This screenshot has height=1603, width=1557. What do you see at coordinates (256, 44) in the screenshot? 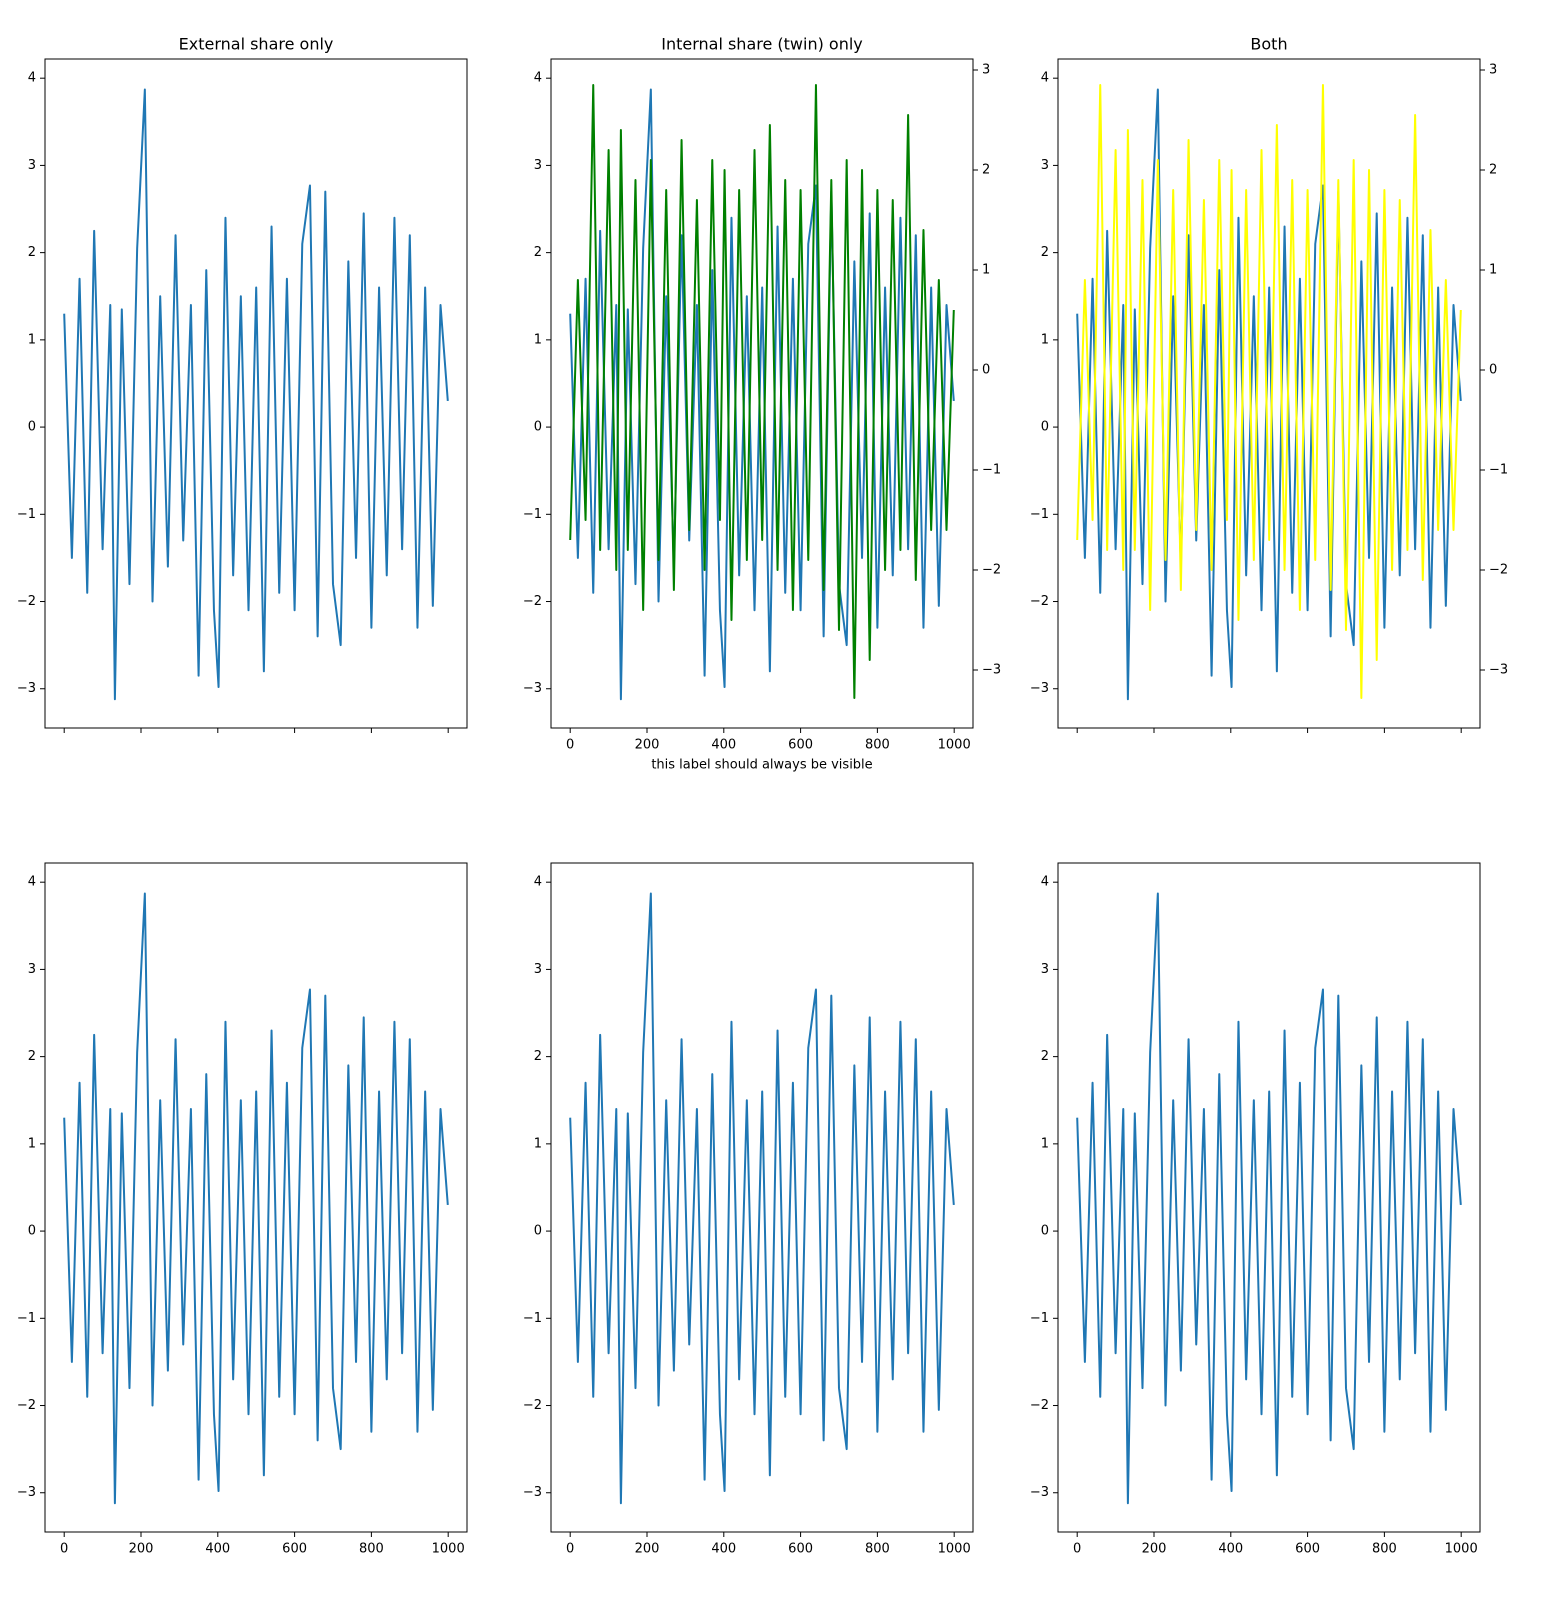
I see `chart-title: External share only` at bounding box center [256, 44].